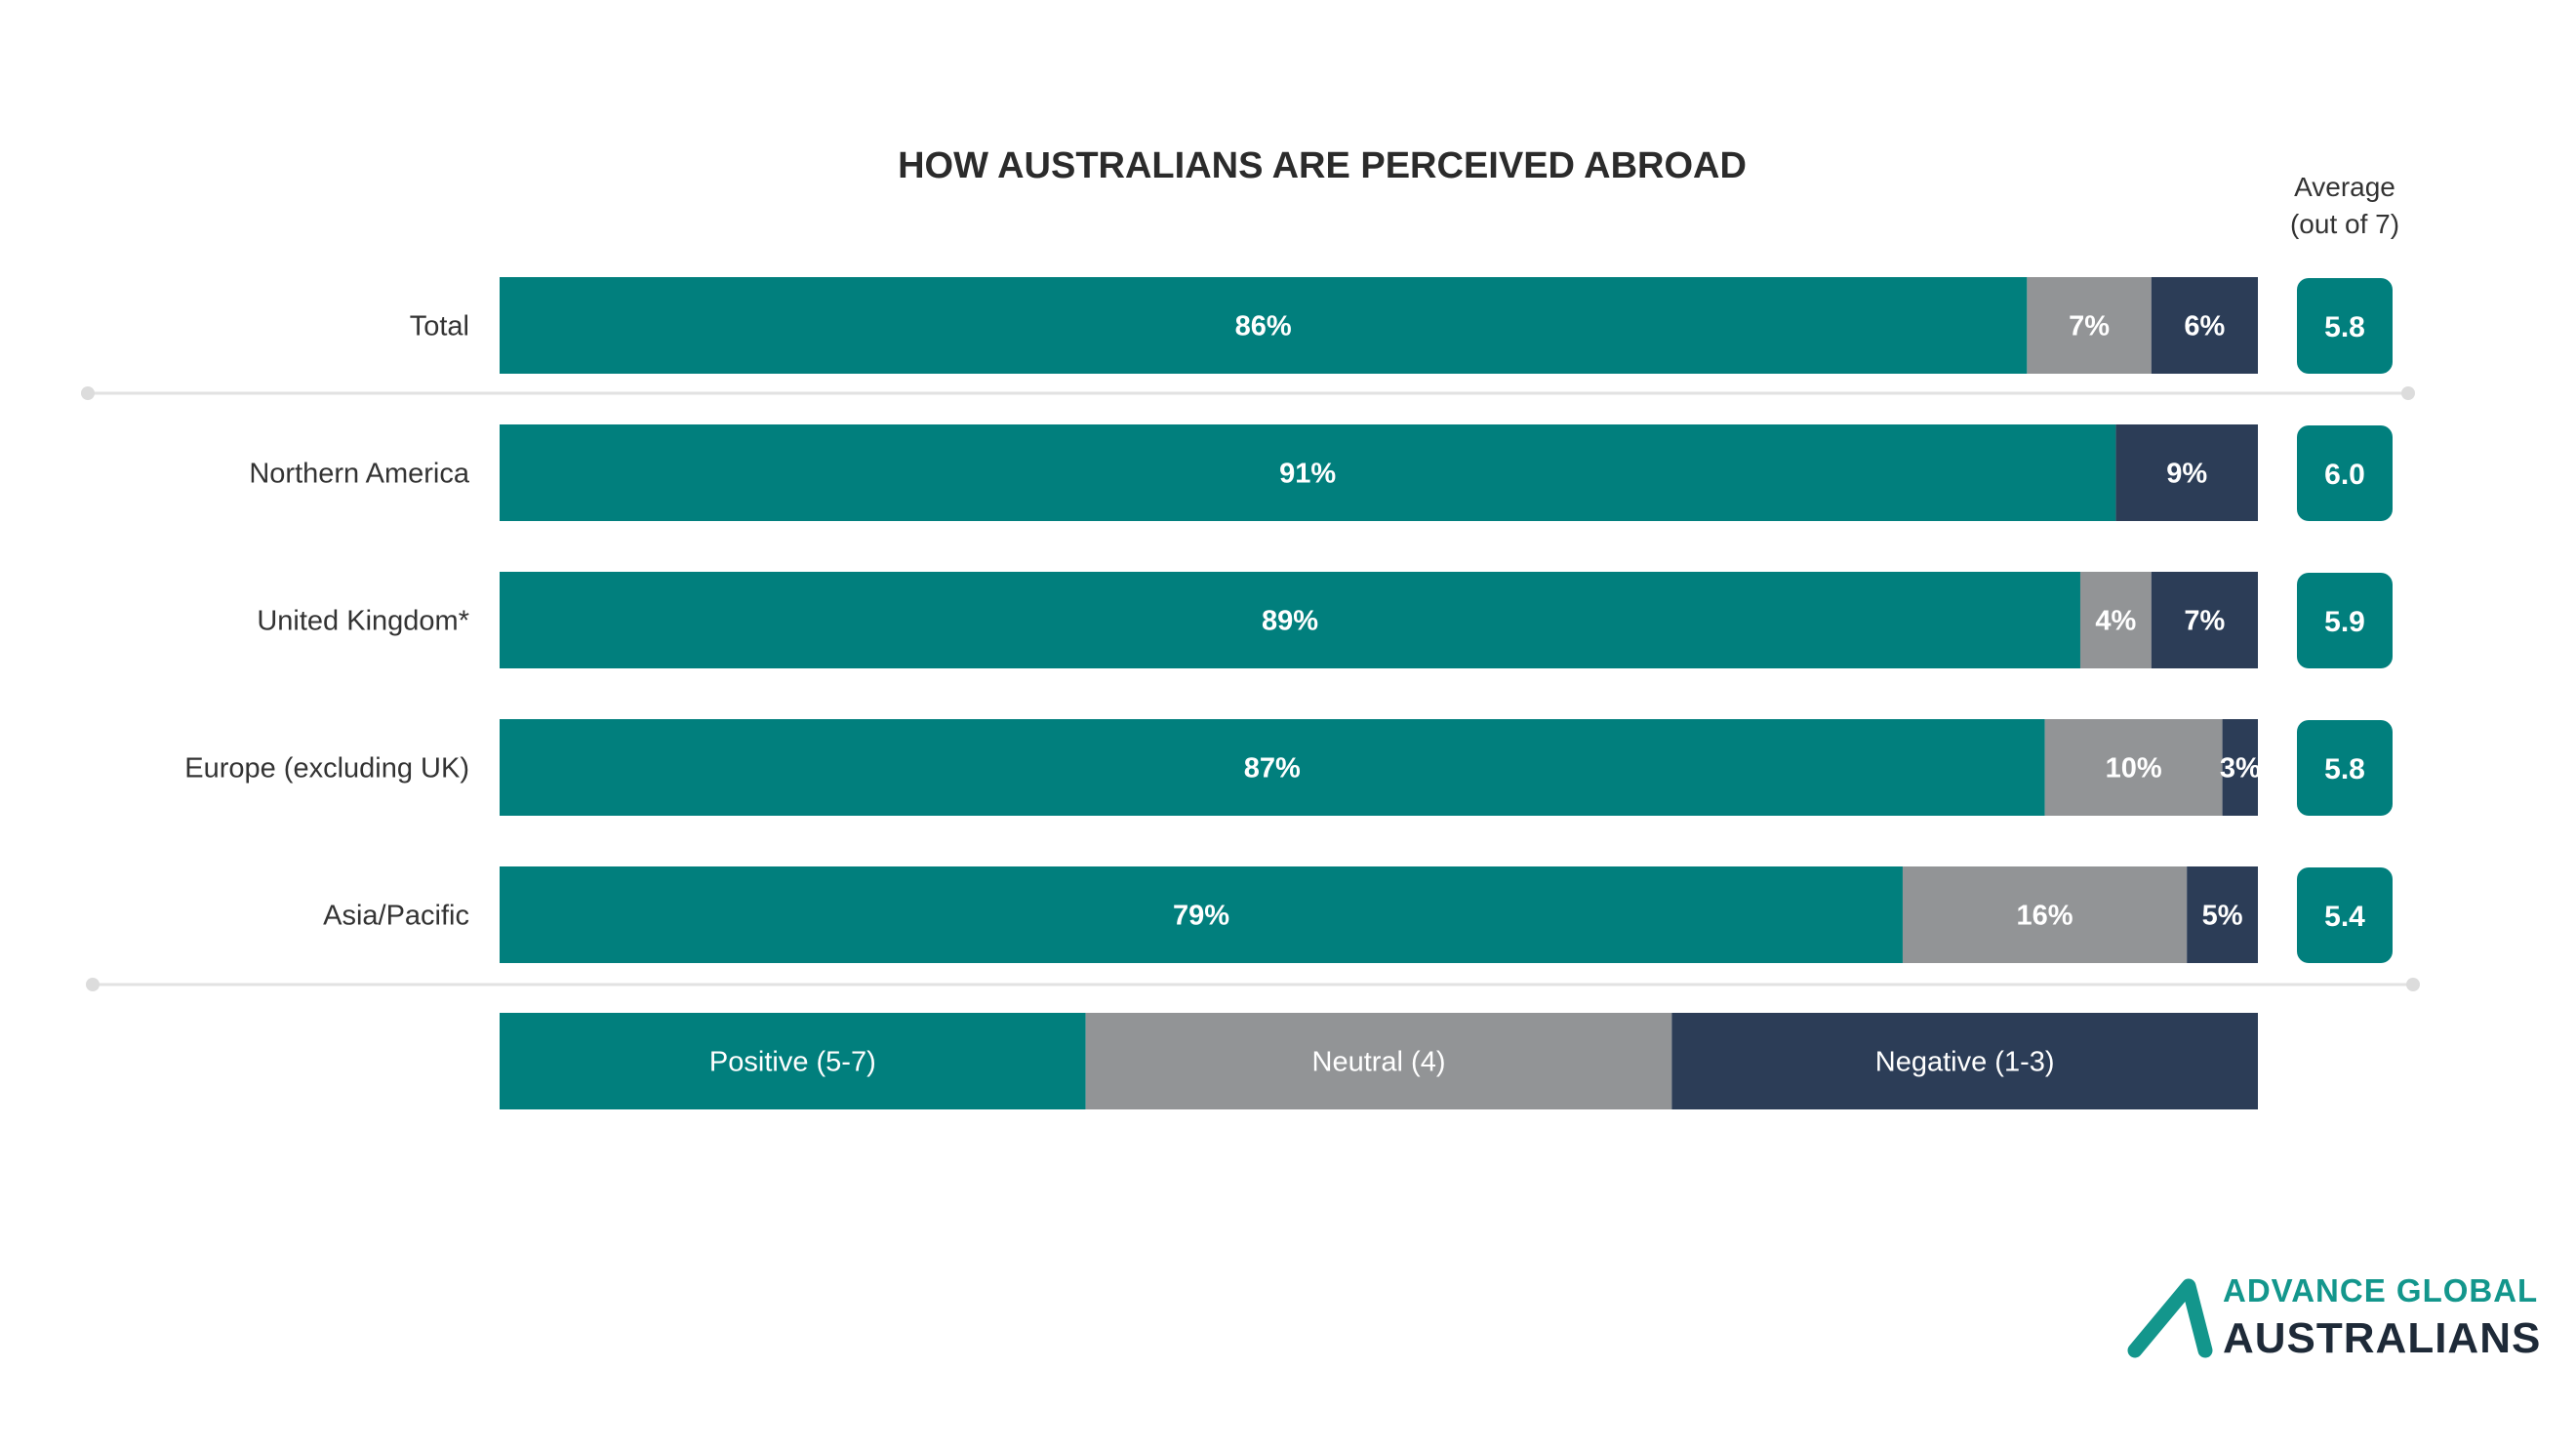 This screenshot has width=2576, height=1449. Describe the element at coordinates (326, 769) in the screenshot. I see `category-label-europe-excluding-uk: Europe (excluding UK)` at that location.